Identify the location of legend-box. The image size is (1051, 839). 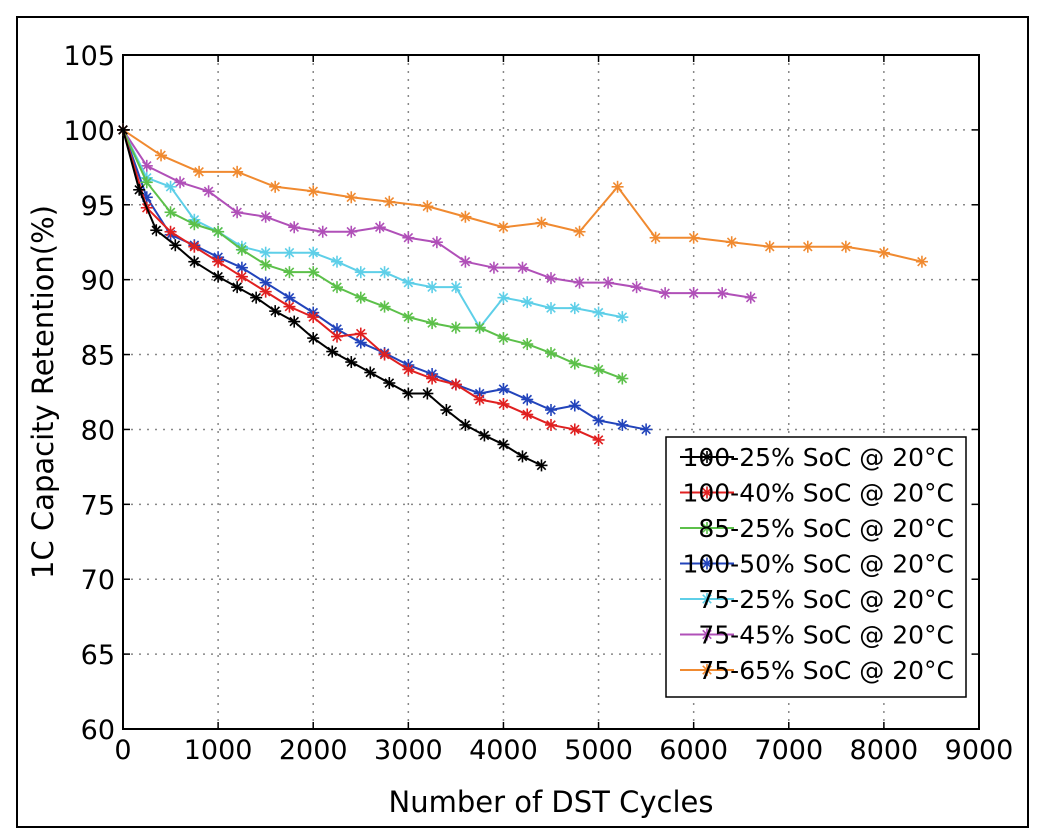
(816, 567).